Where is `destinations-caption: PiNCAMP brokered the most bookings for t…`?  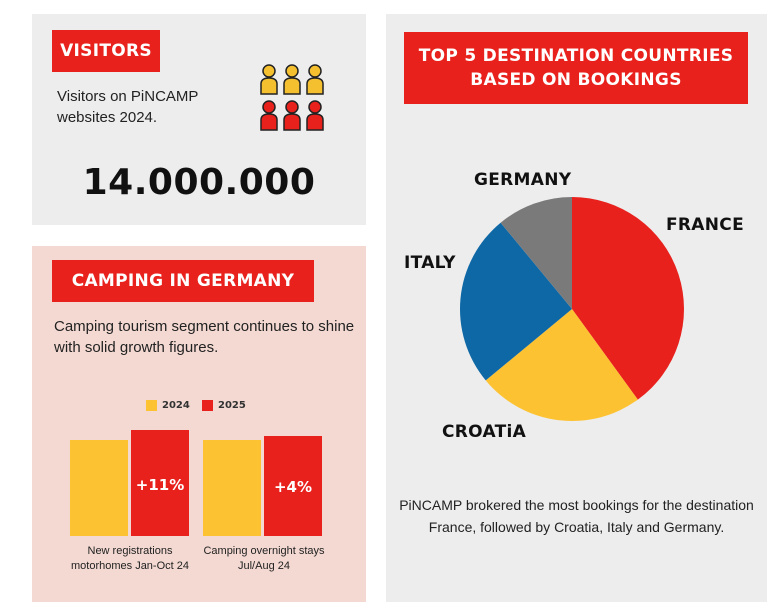
destinations-caption: PiNCAMP brokered the most bookings for t… is located at coordinates (576, 516).